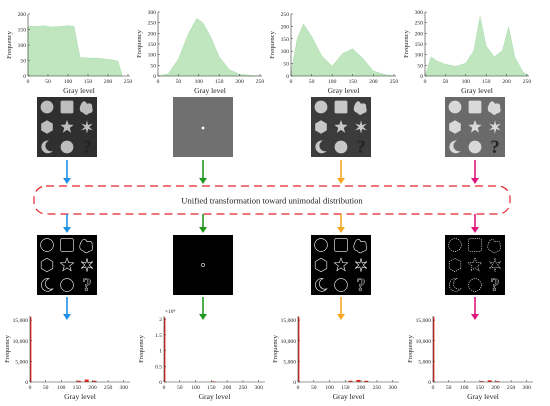 The image size is (550, 406). Describe the element at coordinates (271, 265) in the screenshot. I see `output-images: ???` at that location.